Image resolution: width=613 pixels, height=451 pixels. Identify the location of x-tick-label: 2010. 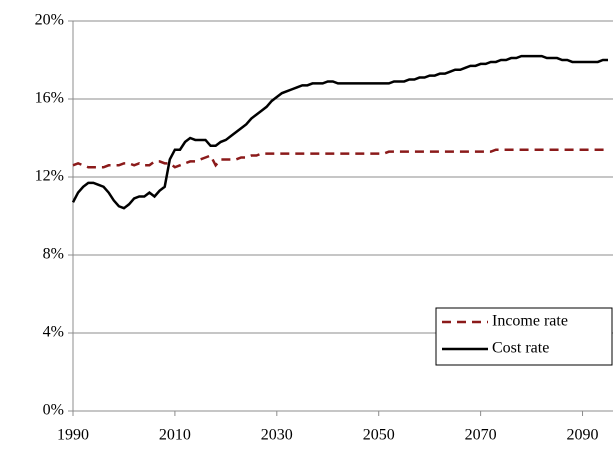
(175, 435).